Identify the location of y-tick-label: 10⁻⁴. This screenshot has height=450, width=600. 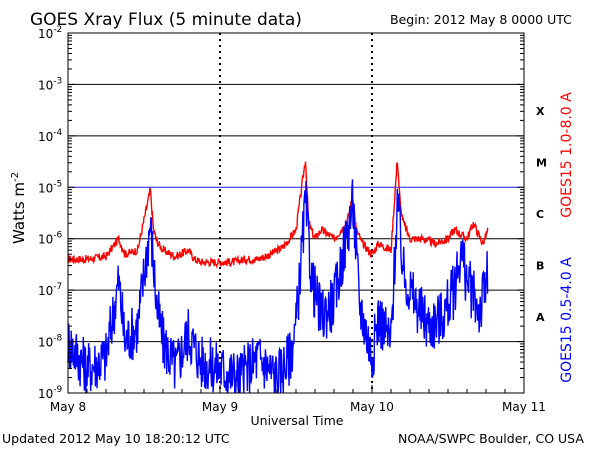
(50, 136).